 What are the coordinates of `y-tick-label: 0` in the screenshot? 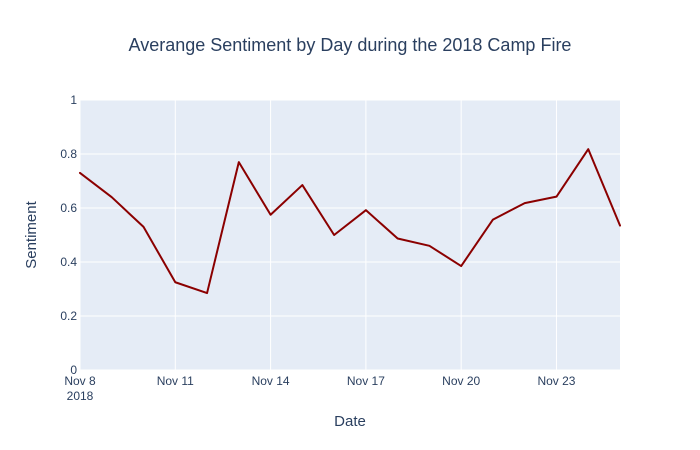 It's located at (73, 370).